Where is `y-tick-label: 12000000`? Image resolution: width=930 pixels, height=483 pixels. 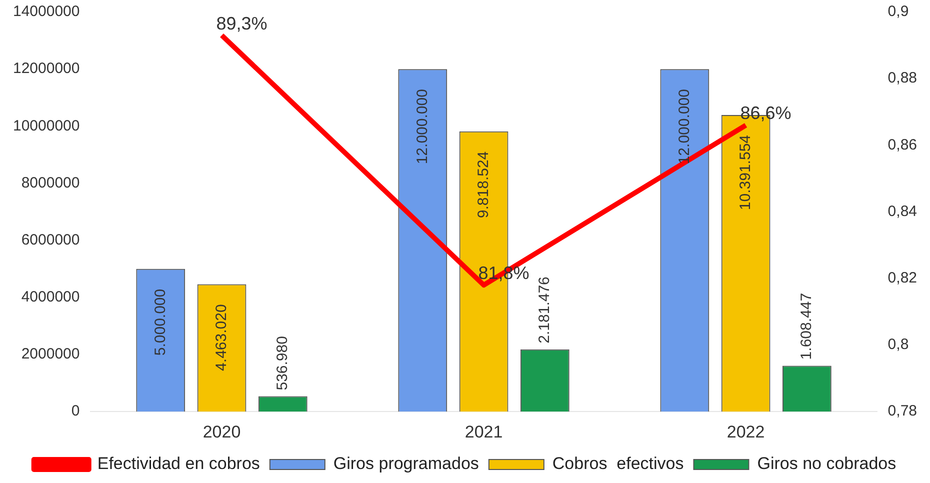
y-tick-label: 12000000 is located at coordinates (46, 69).